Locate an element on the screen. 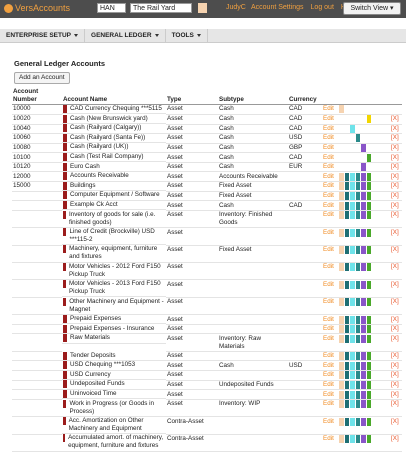 The image size is (406, 452). account-name: Undeposited Funds is located at coordinates (97, 384).